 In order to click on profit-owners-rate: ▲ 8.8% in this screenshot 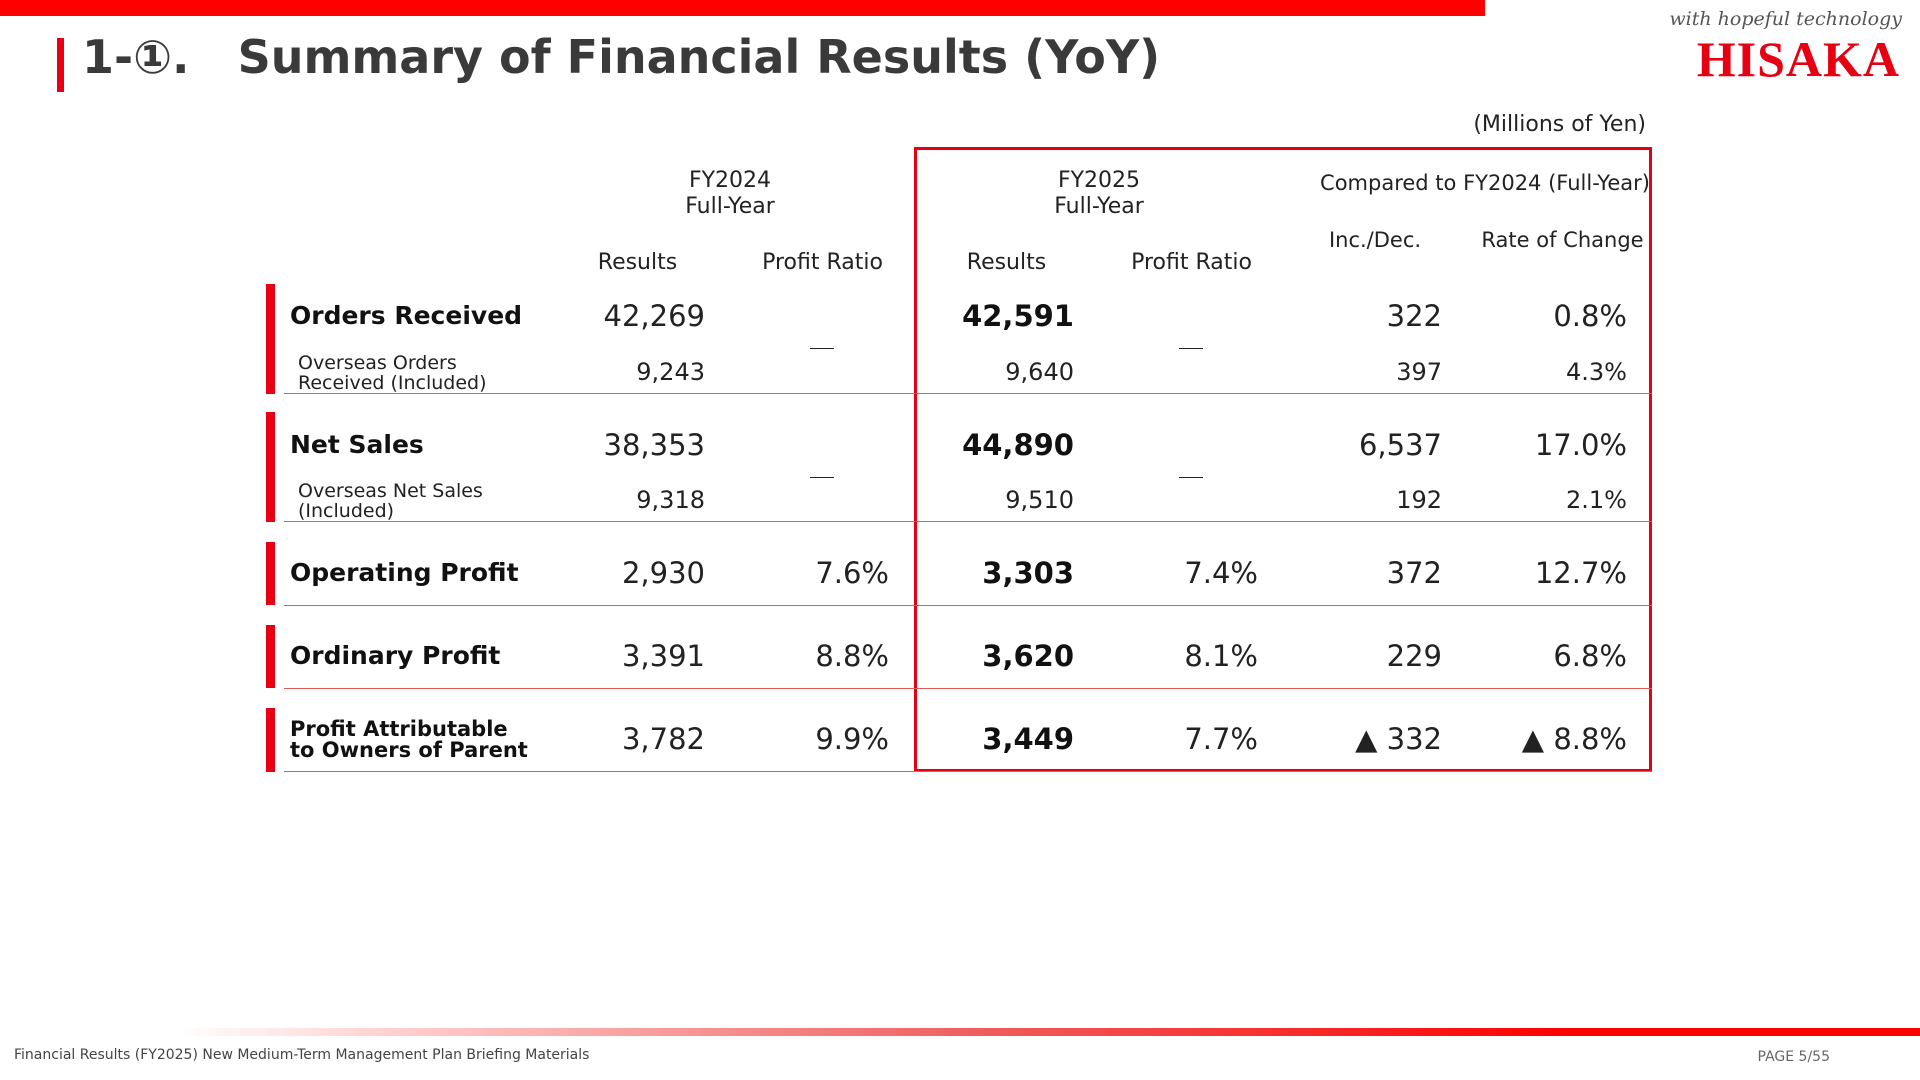, I will do `click(1574, 739)`.